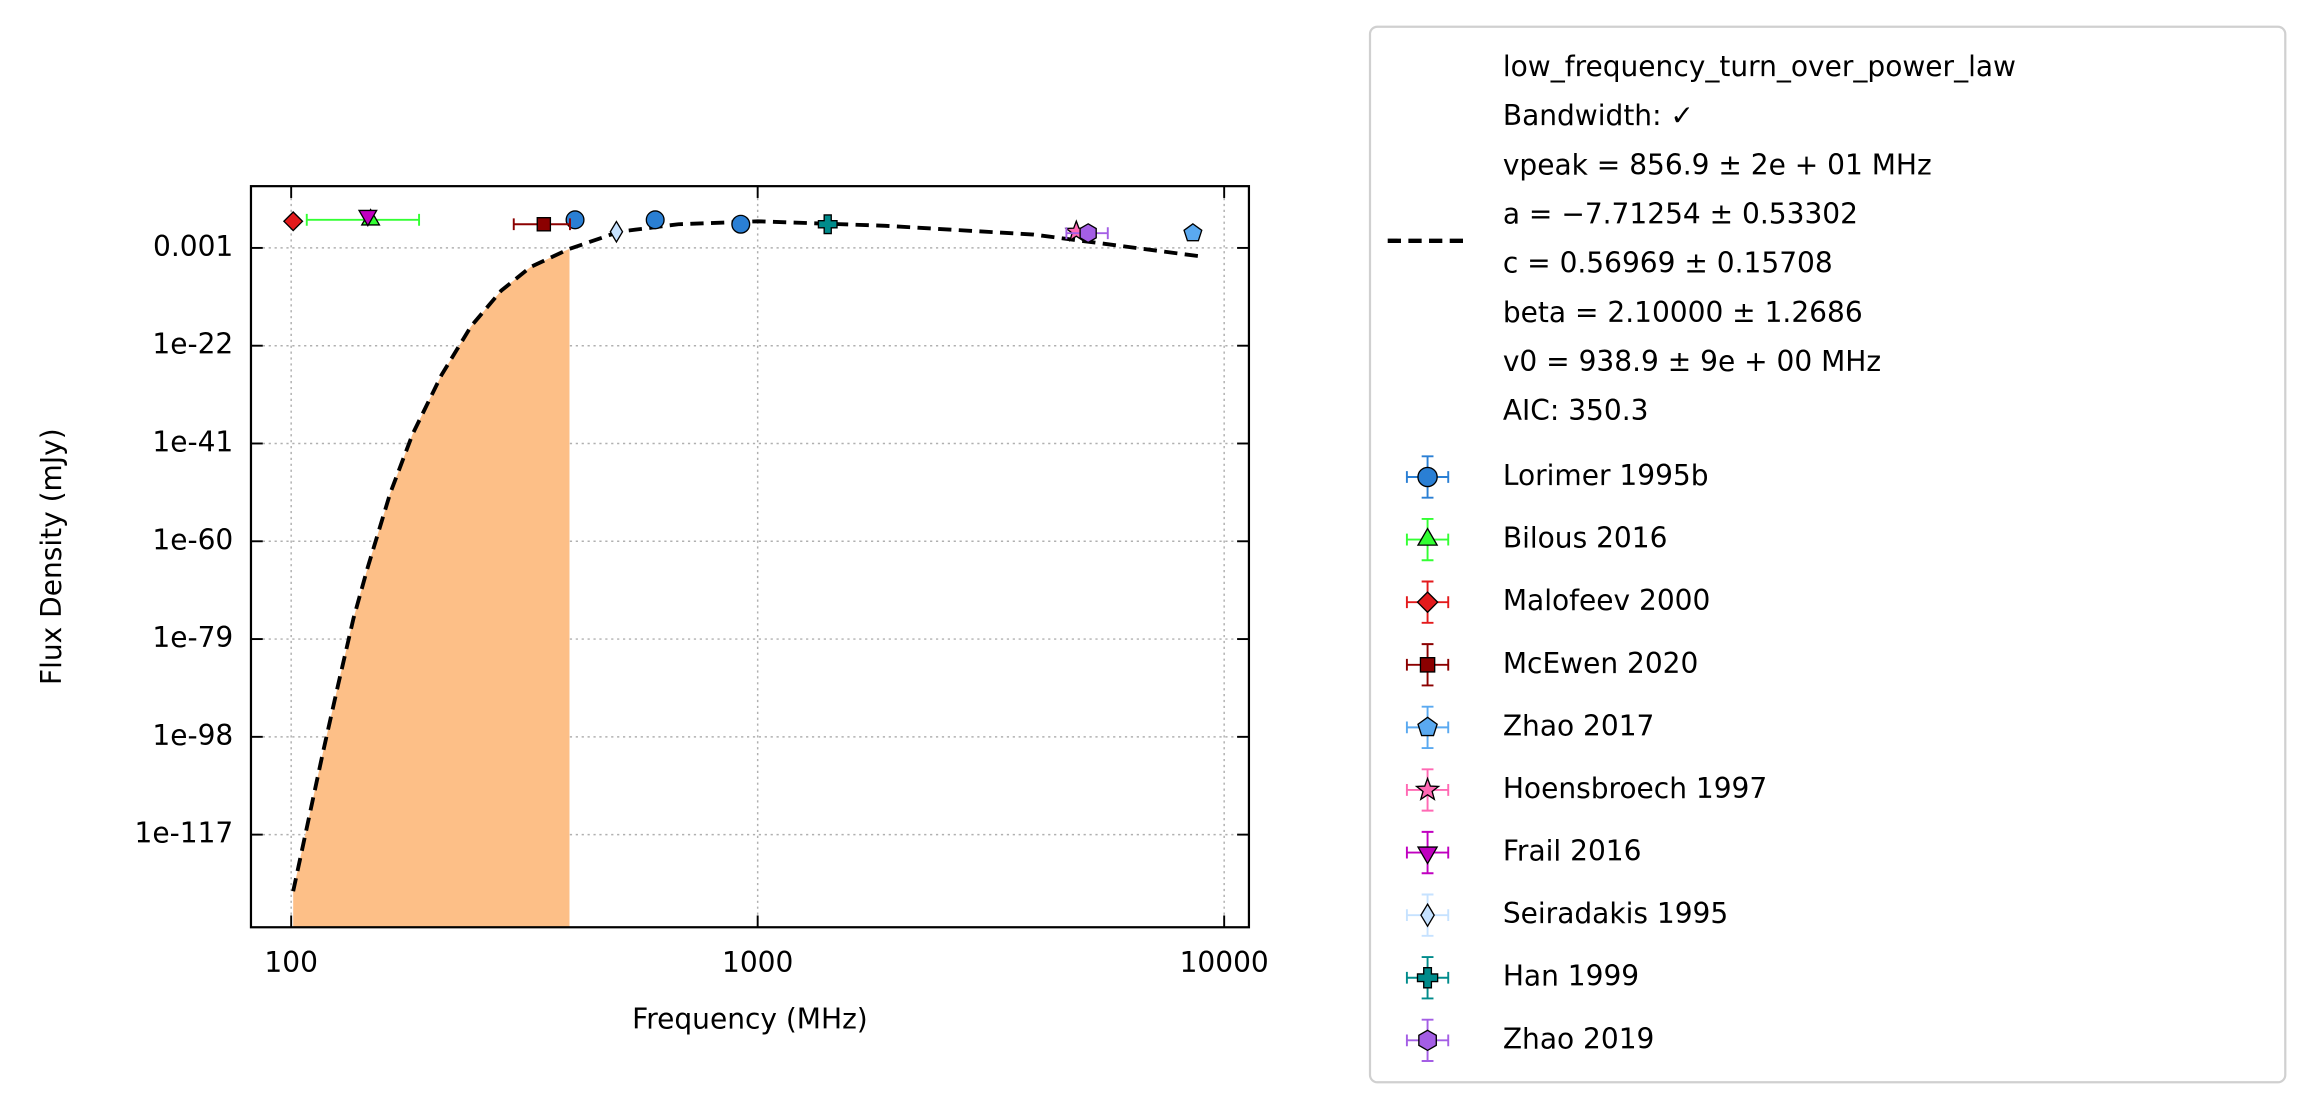  Describe the element at coordinates (51, 556) in the screenshot. I see `y-axis-label: Flux Density (mJy)` at that location.